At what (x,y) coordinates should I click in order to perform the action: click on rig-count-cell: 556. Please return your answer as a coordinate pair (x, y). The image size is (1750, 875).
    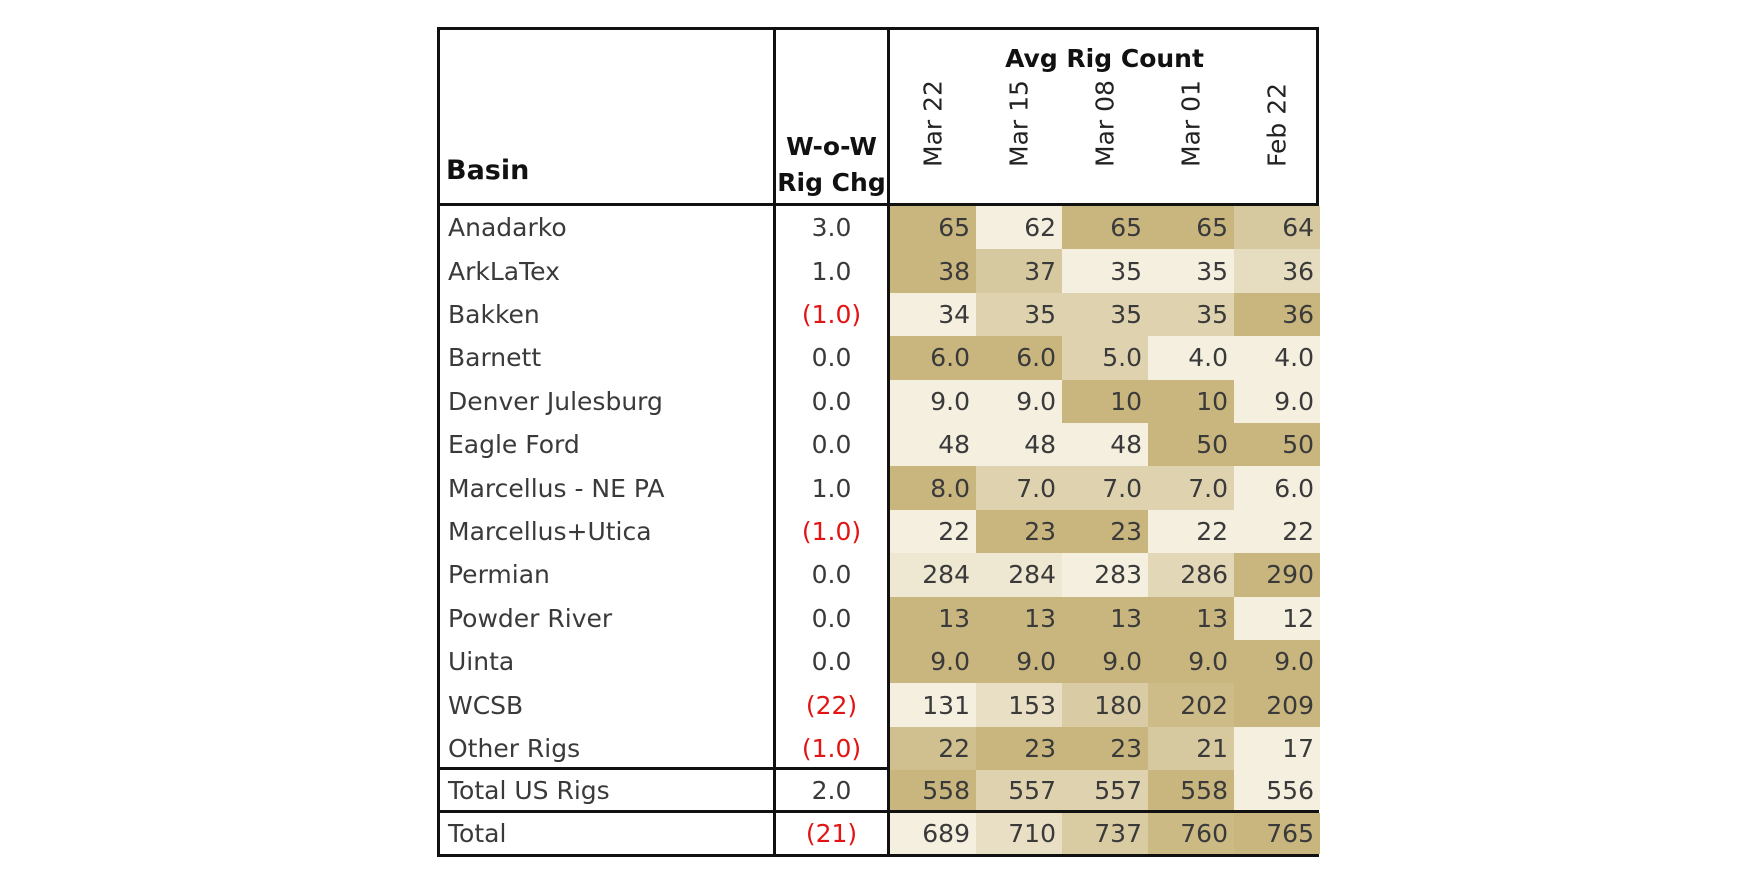
    Looking at the image, I should click on (1277, 790).